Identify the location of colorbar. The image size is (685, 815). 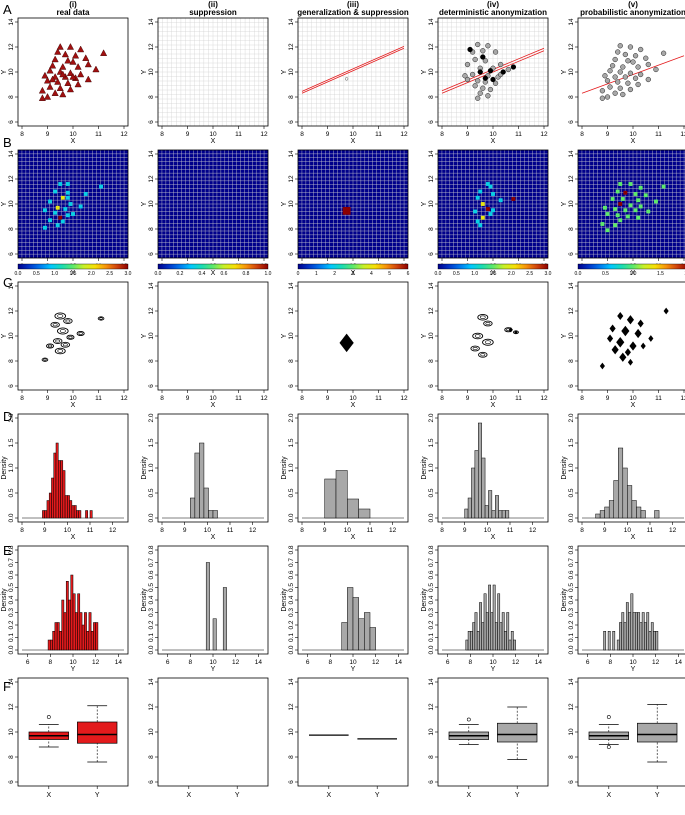
(493, 266).